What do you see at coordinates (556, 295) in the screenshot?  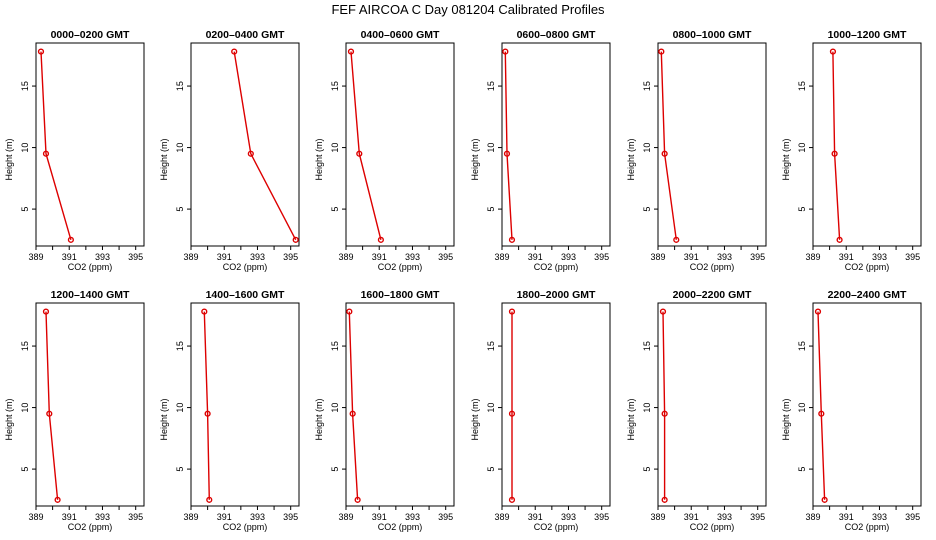 I see `panel-title: 1800–2000 GMT` at bounding box center [556, 295].